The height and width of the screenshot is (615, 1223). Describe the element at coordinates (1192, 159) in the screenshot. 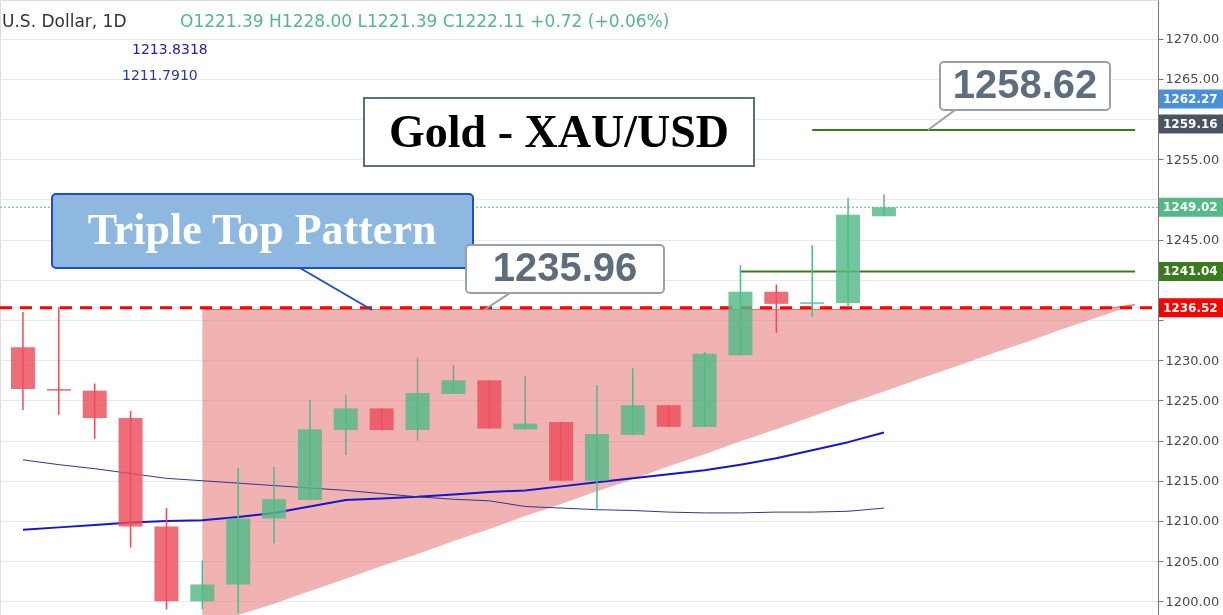

I see `y-tick-label: 1255.00` at that location.